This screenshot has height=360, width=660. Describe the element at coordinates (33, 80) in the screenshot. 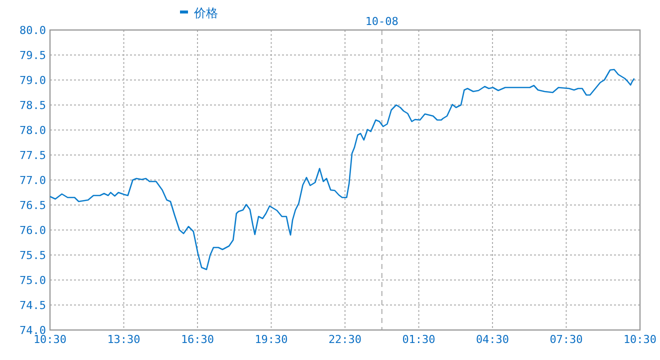

I see `y-tick-label: 79.0` at that location.